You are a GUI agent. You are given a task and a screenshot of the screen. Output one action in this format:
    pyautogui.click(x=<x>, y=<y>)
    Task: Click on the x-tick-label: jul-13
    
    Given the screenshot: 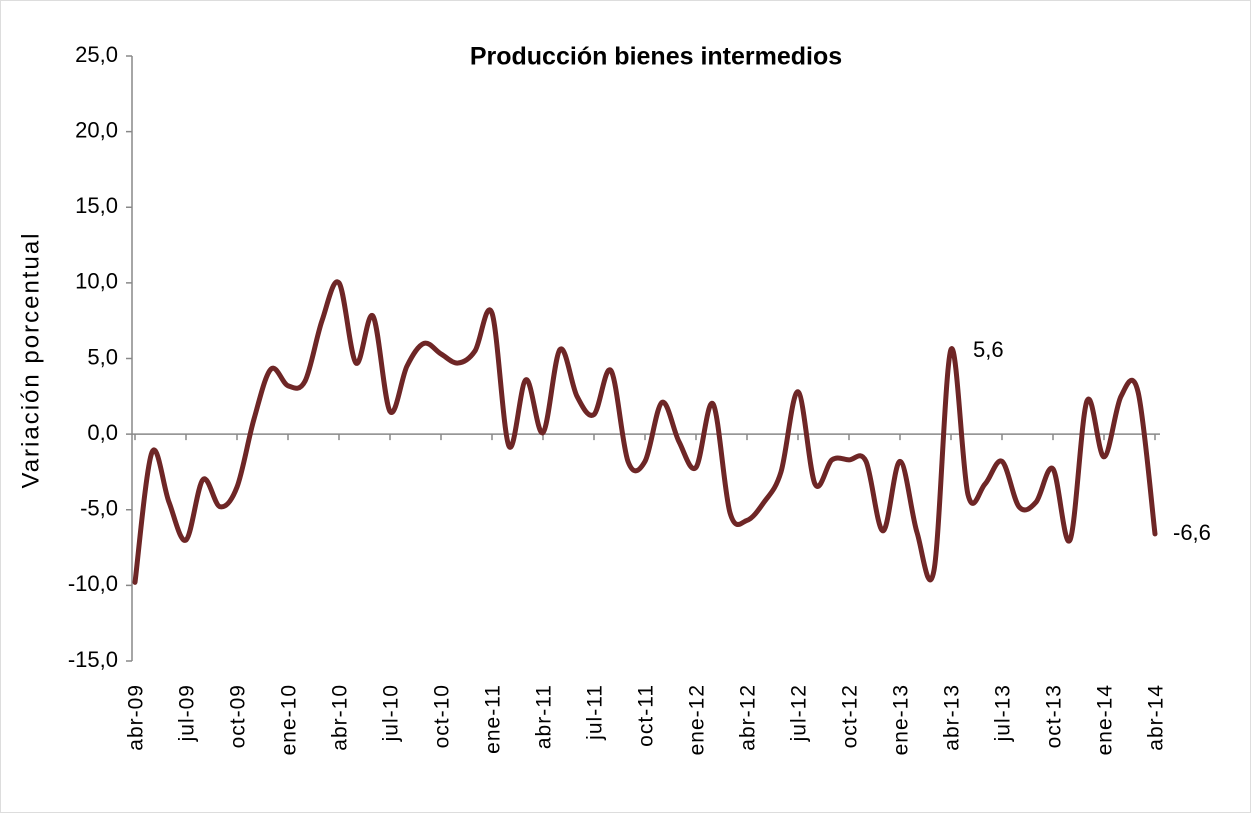 What is the action you would take?
    pyautogui.click(x=1003, y=713)
    